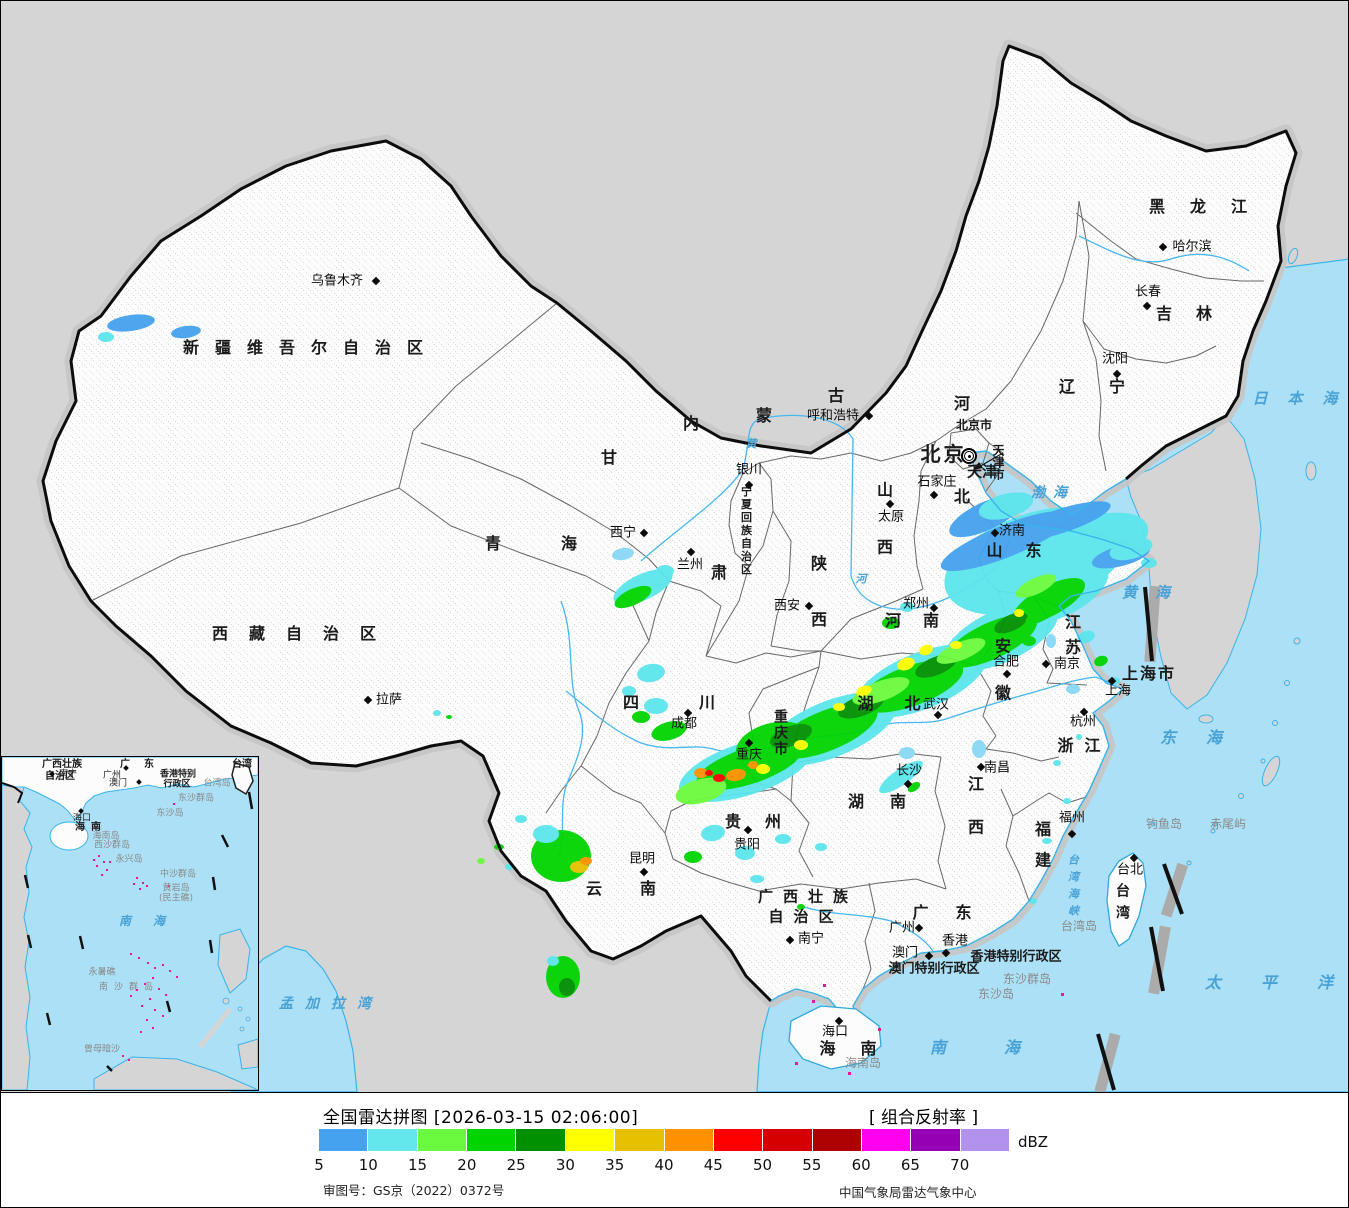 This screenshot has height=1208, width=1349. What do you see at coordinates (929, 1029) in the screenshot?
I see `coastal-specks` at bounding box center [929, 1029].